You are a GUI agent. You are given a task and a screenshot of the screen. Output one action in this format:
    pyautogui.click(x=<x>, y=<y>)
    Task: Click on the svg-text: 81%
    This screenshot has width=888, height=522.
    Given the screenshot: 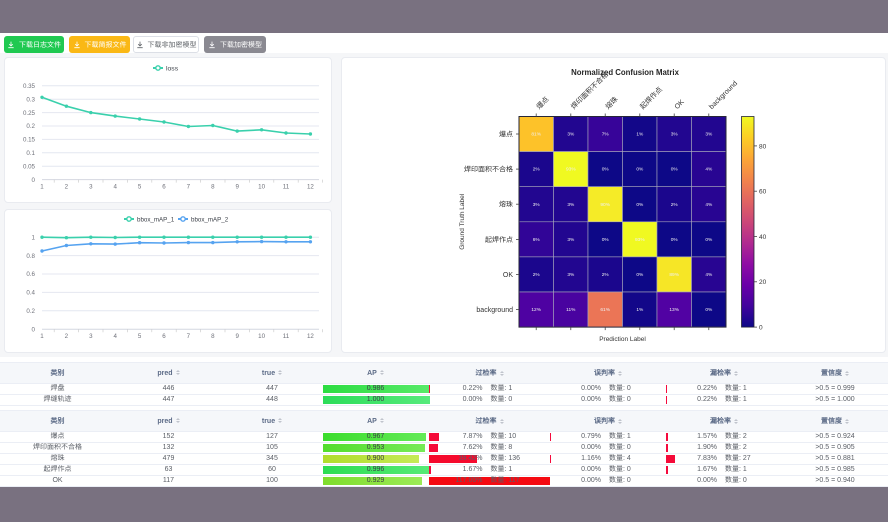 What is the action you would take?
    pyautogui.click(x=536, y=135)
    